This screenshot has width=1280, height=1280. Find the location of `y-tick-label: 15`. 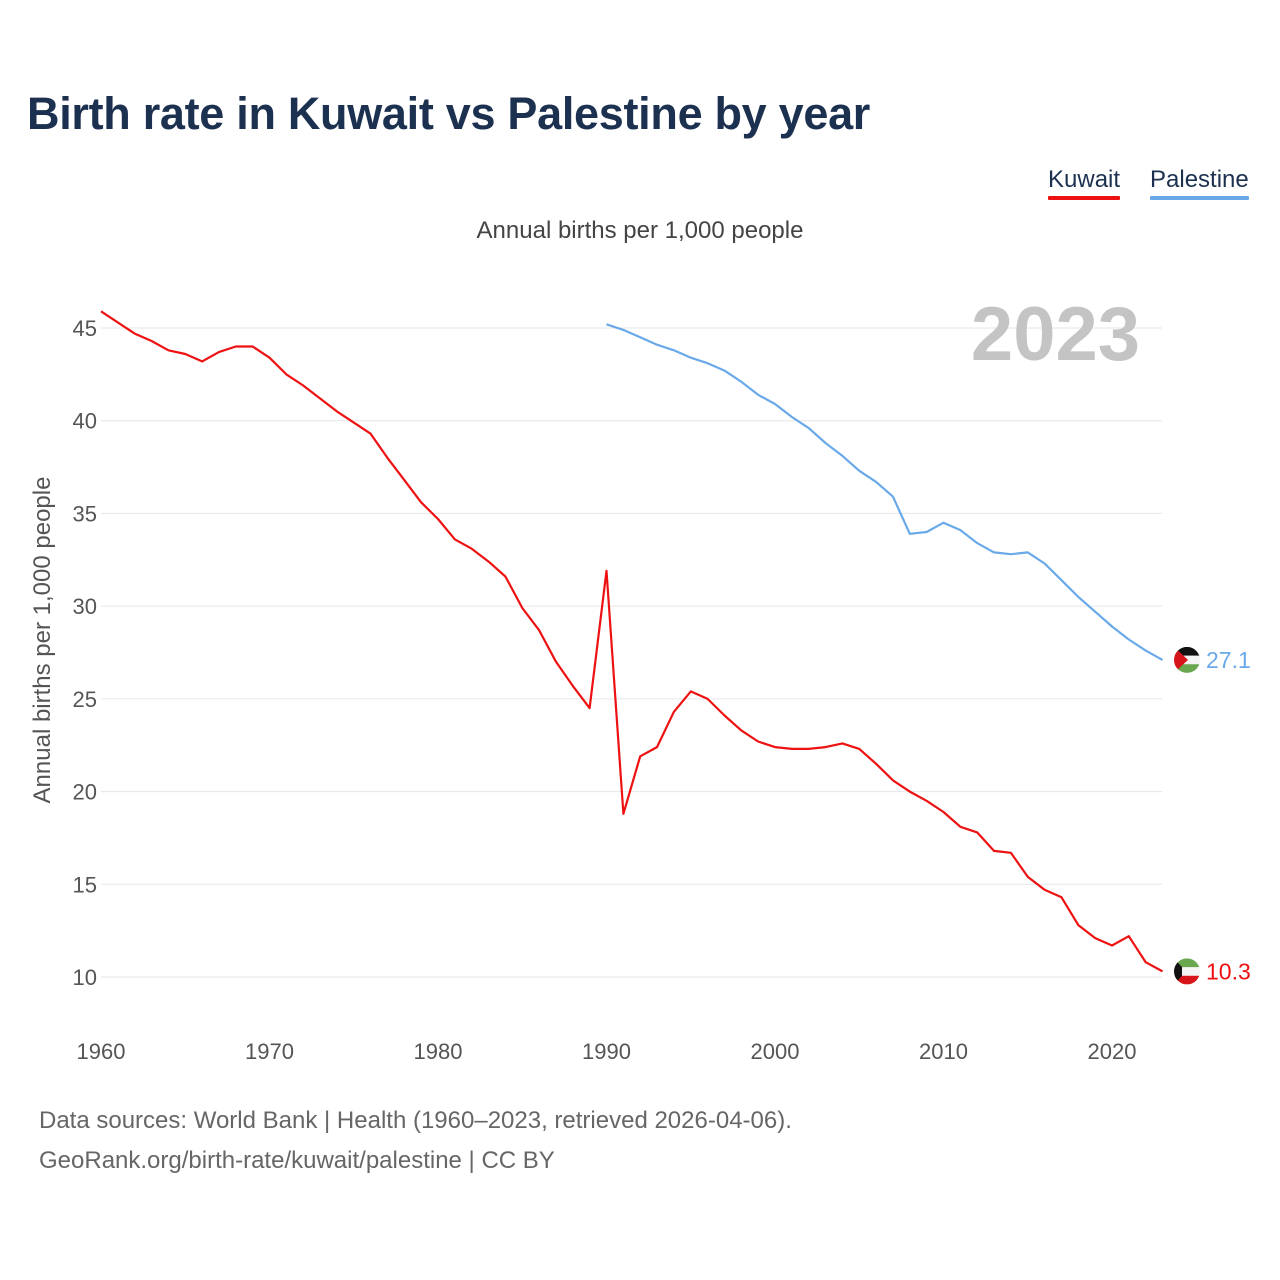

y-tick-label: 15 is located at coordinates (85, 884).